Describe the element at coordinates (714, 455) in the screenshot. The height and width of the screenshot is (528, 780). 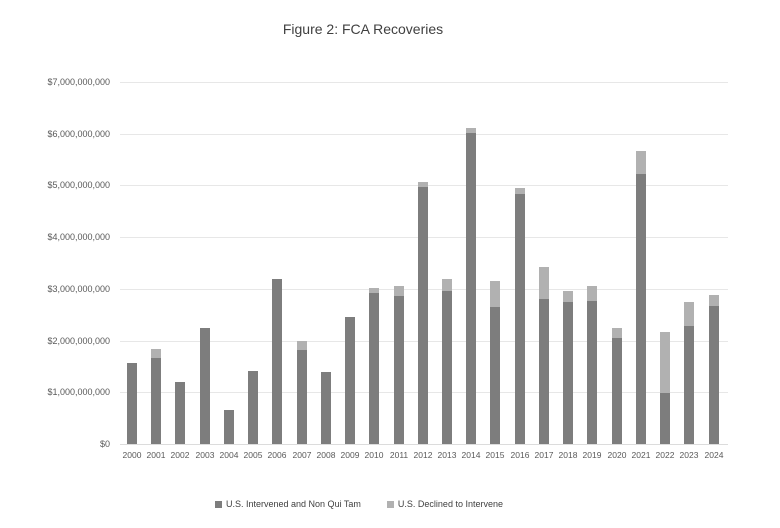
I see `x-axis-tick-label: 2024` at that location.